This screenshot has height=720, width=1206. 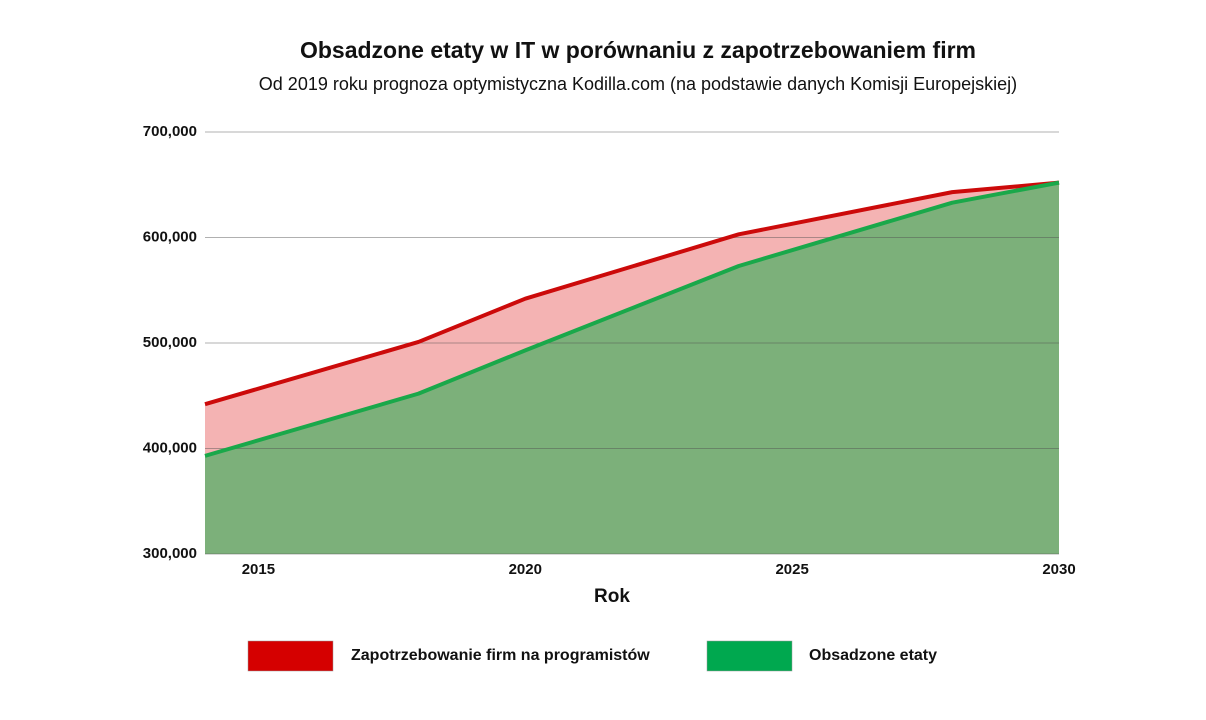 What do you see at coordinates (170, 447) in the screenshot?
I see `y-tick-label: 400,000` at bounding box center [170, 447].